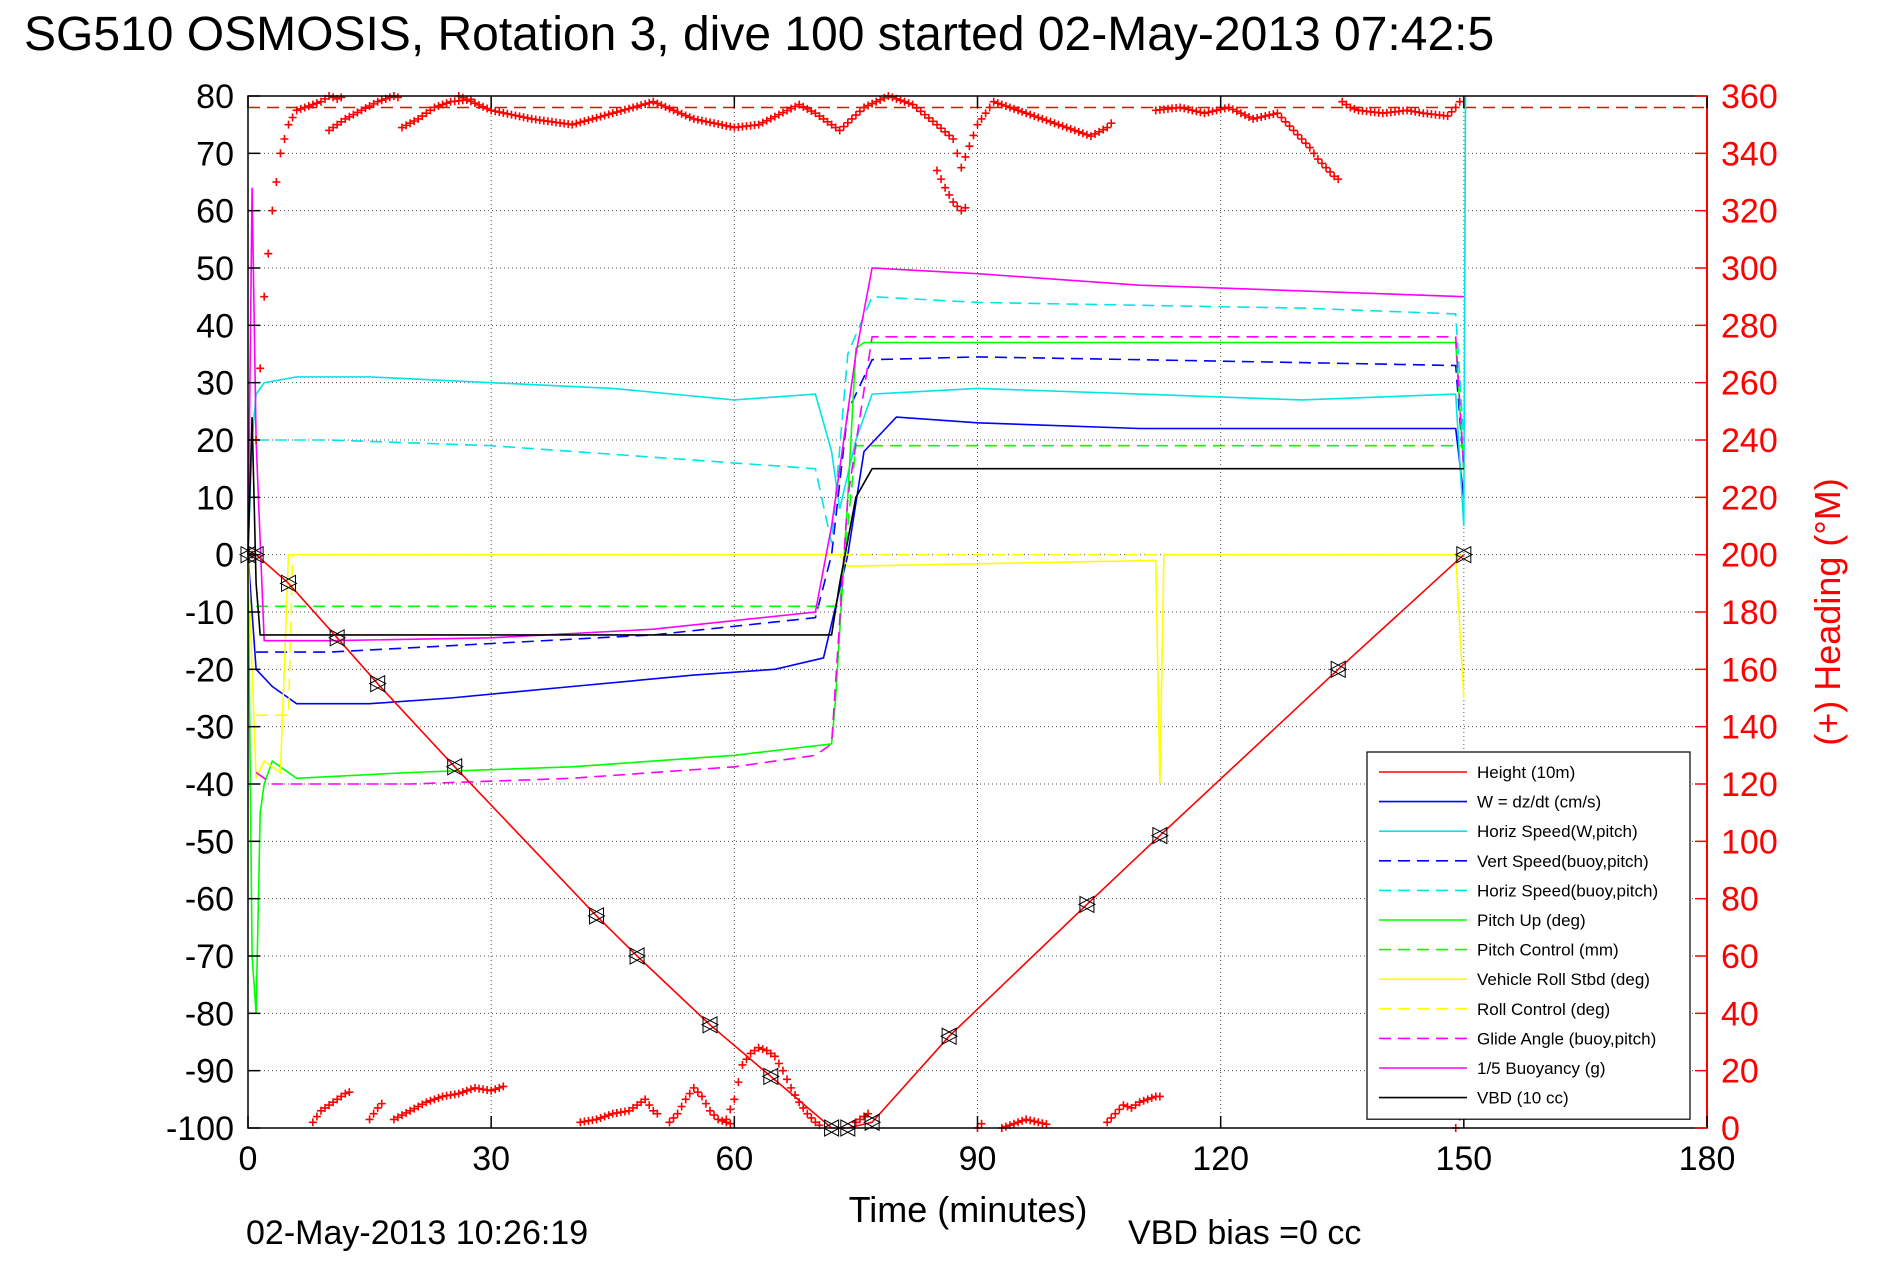 The height and width of the screenshot is (1262, 1891). I want to click on series-pitch-control-mm, so click(860, 526).